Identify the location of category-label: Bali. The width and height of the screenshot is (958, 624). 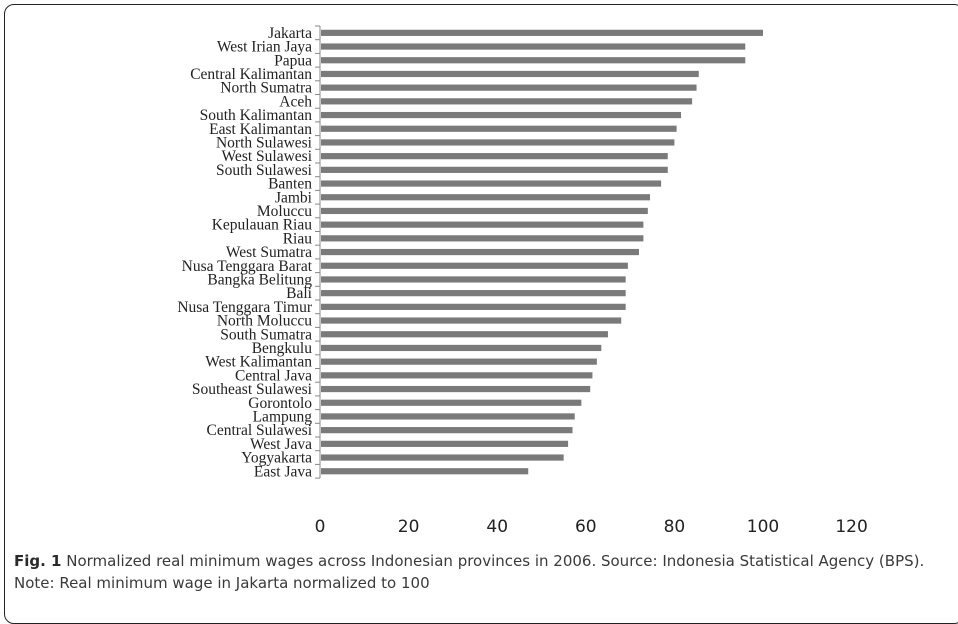
(299, 293).